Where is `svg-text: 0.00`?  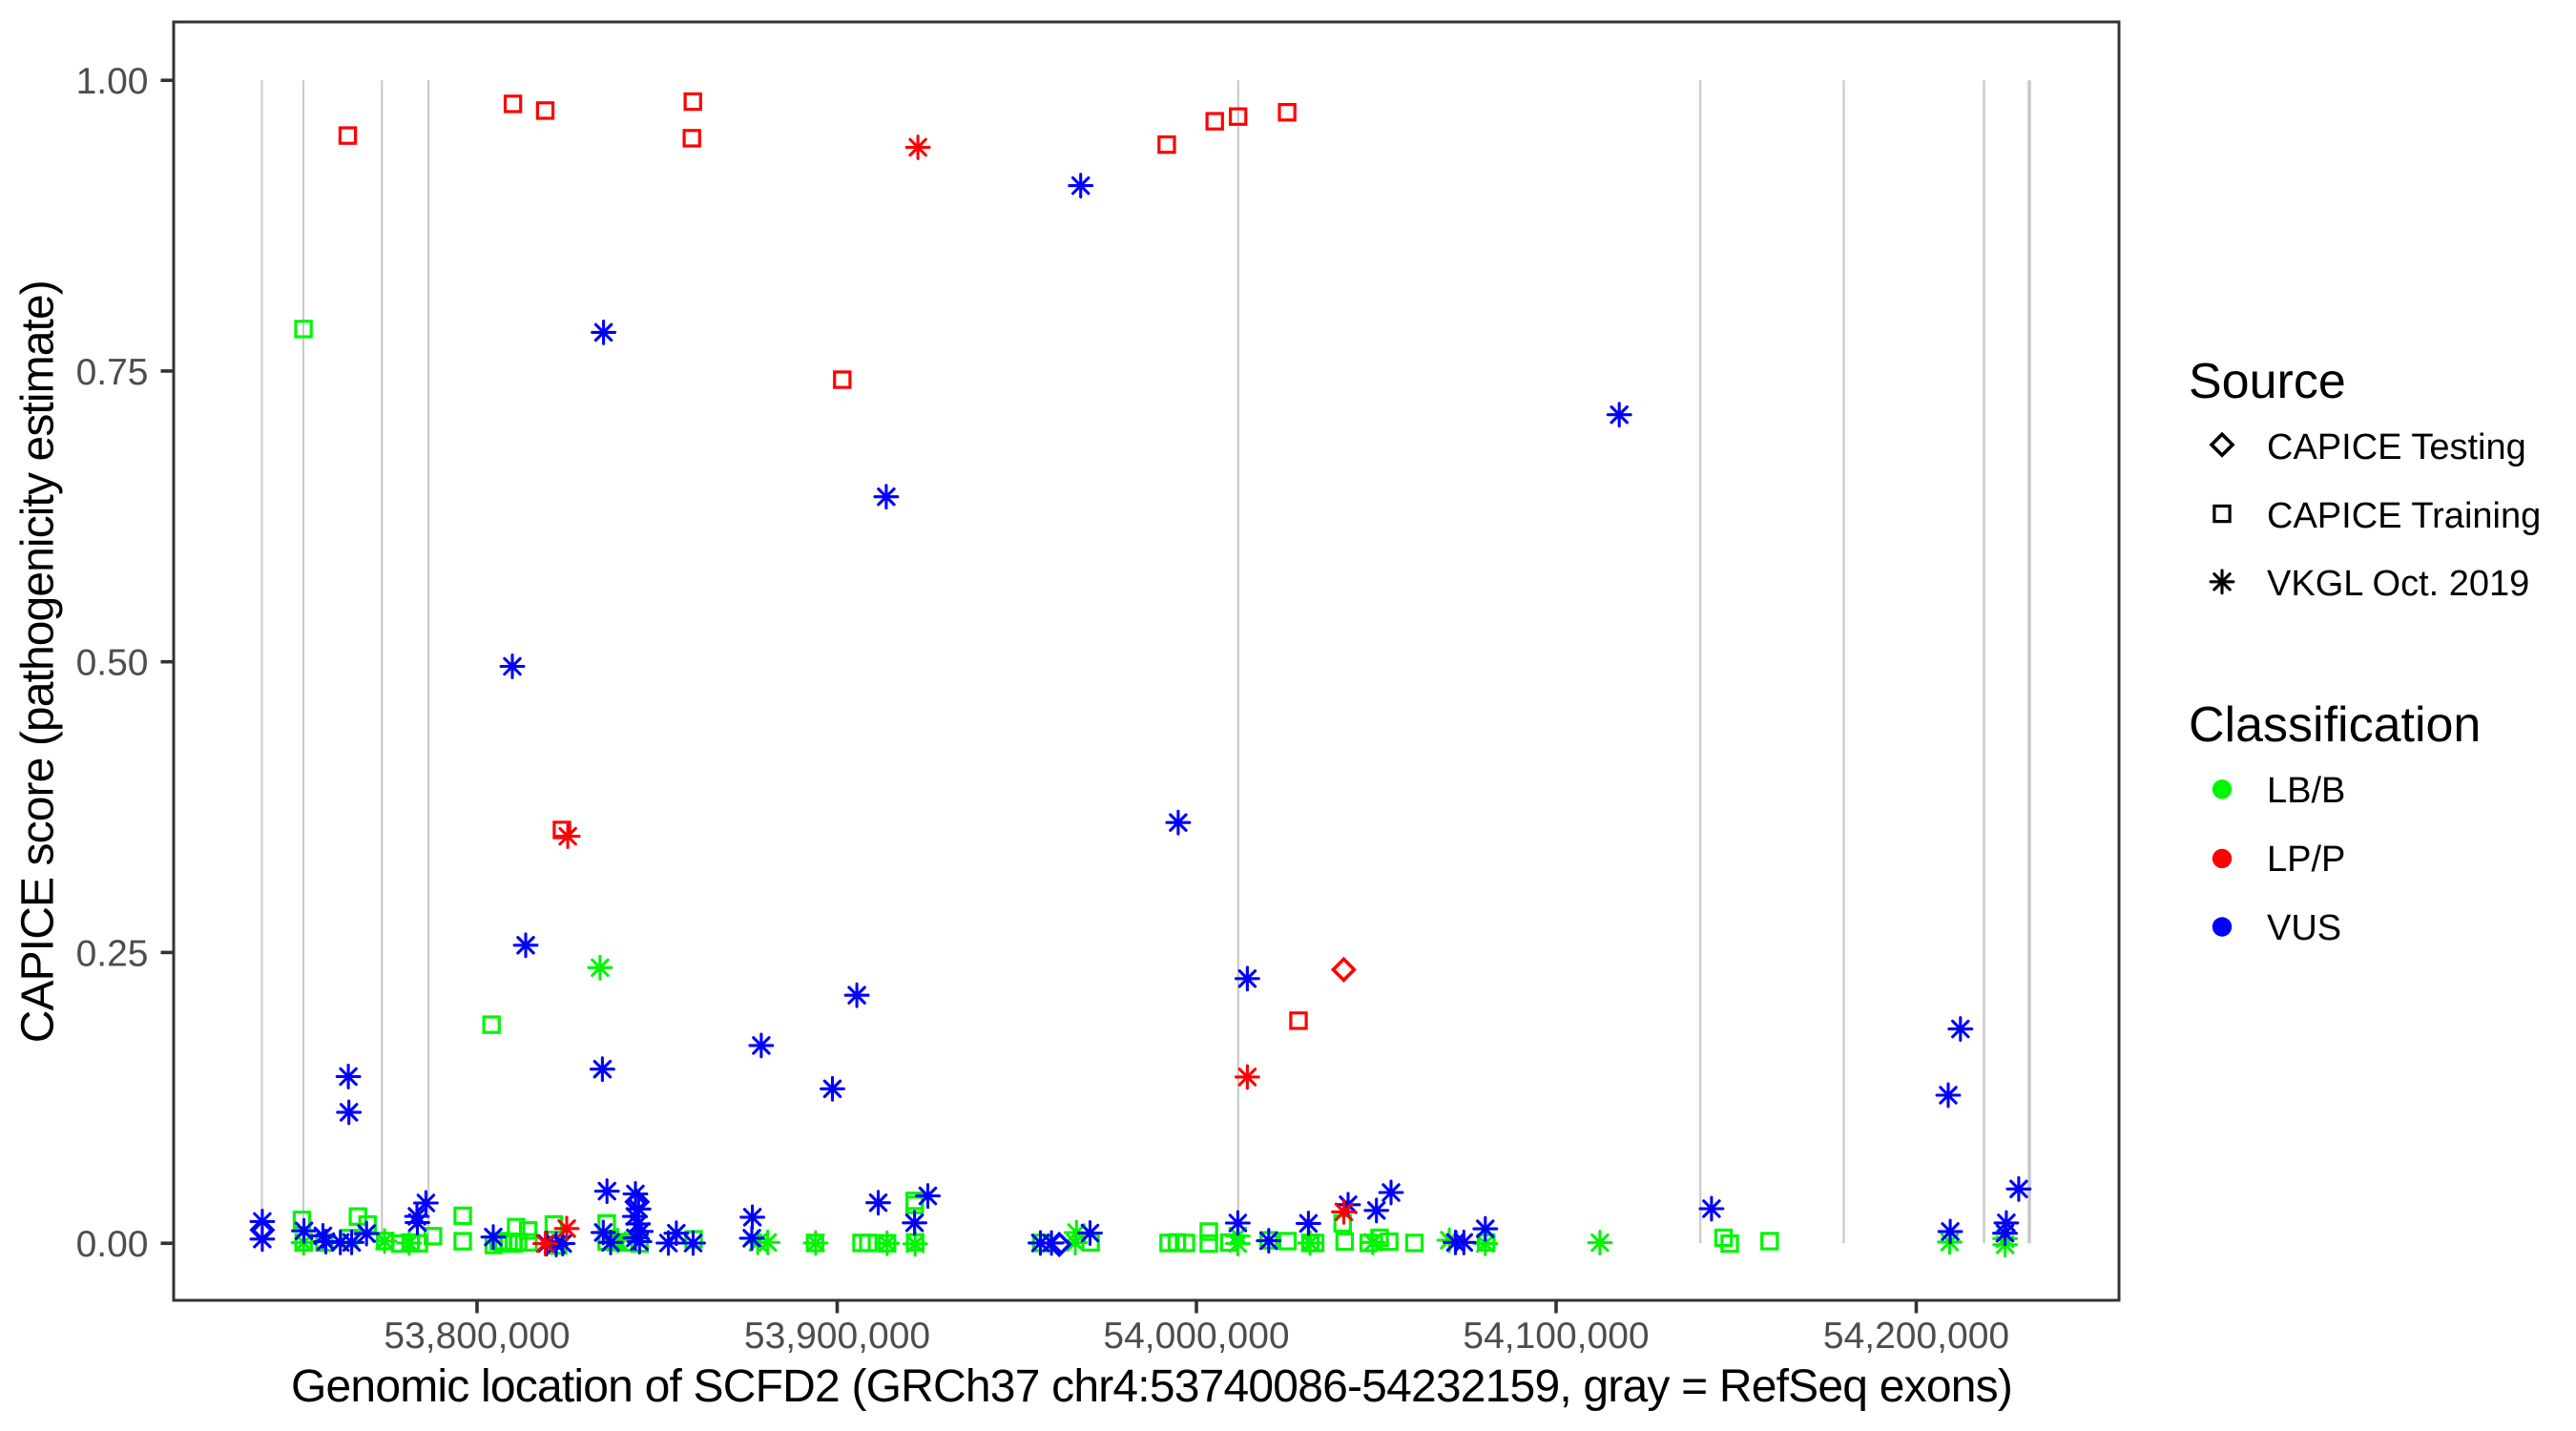 svg-text: 0.00 is located at coordinates (112, 1244).